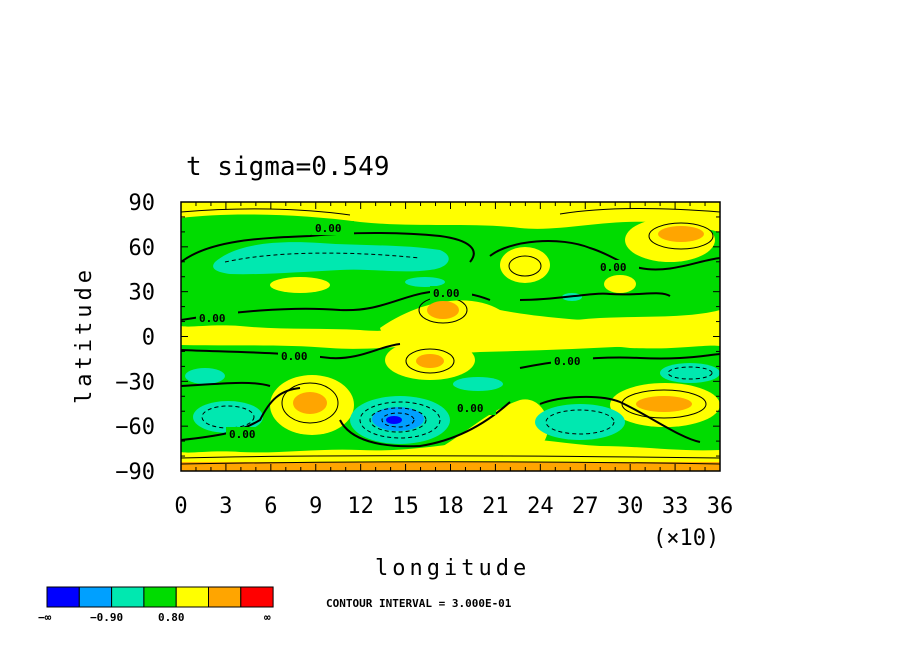  I want to click on x-tick-label: 24, so click(540, 506).